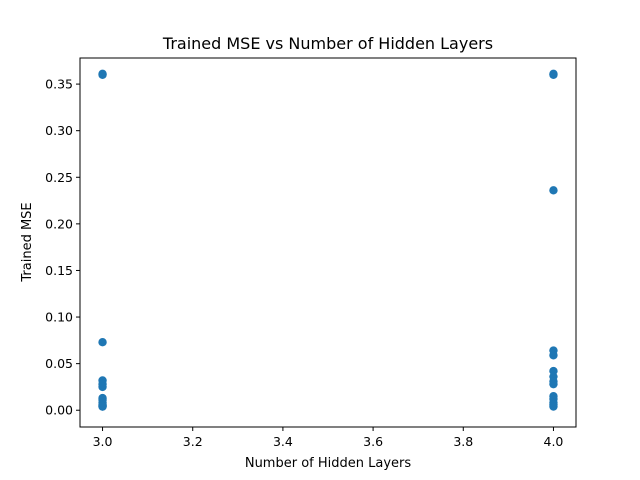 Image resolution: width=640 pixels, height=480 pixels. I want to click on y-tick-label: 0.25, so click(59, 177).